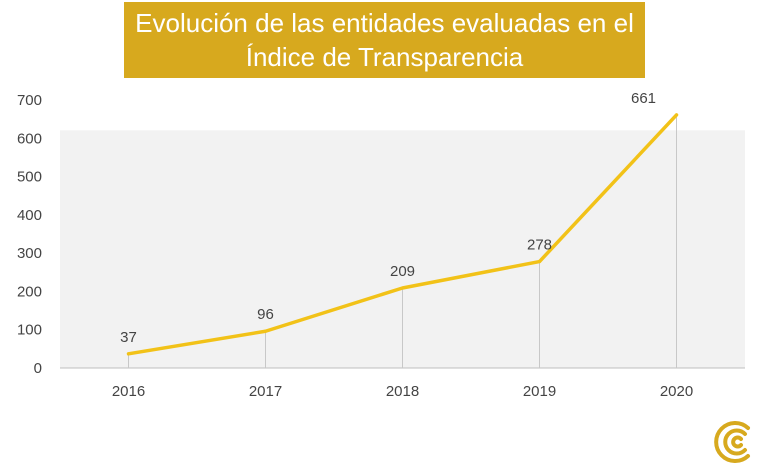 This screenshot has width=768, height=466. What do you see at coordinates (29, 100) in the screenshot?
I see `y-tick-label: 700` at bounding box center [29, 100].